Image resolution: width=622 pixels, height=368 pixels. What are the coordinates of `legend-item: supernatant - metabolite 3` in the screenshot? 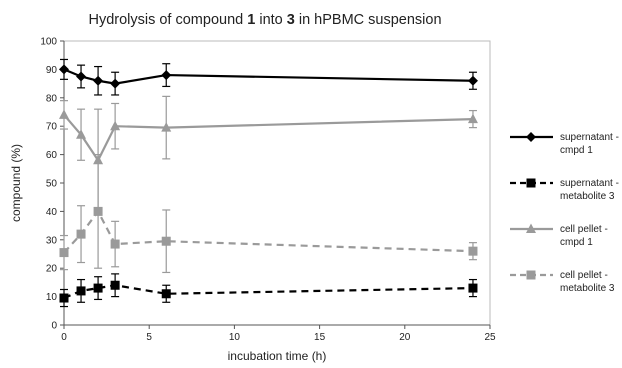 It's located at (564, 190).